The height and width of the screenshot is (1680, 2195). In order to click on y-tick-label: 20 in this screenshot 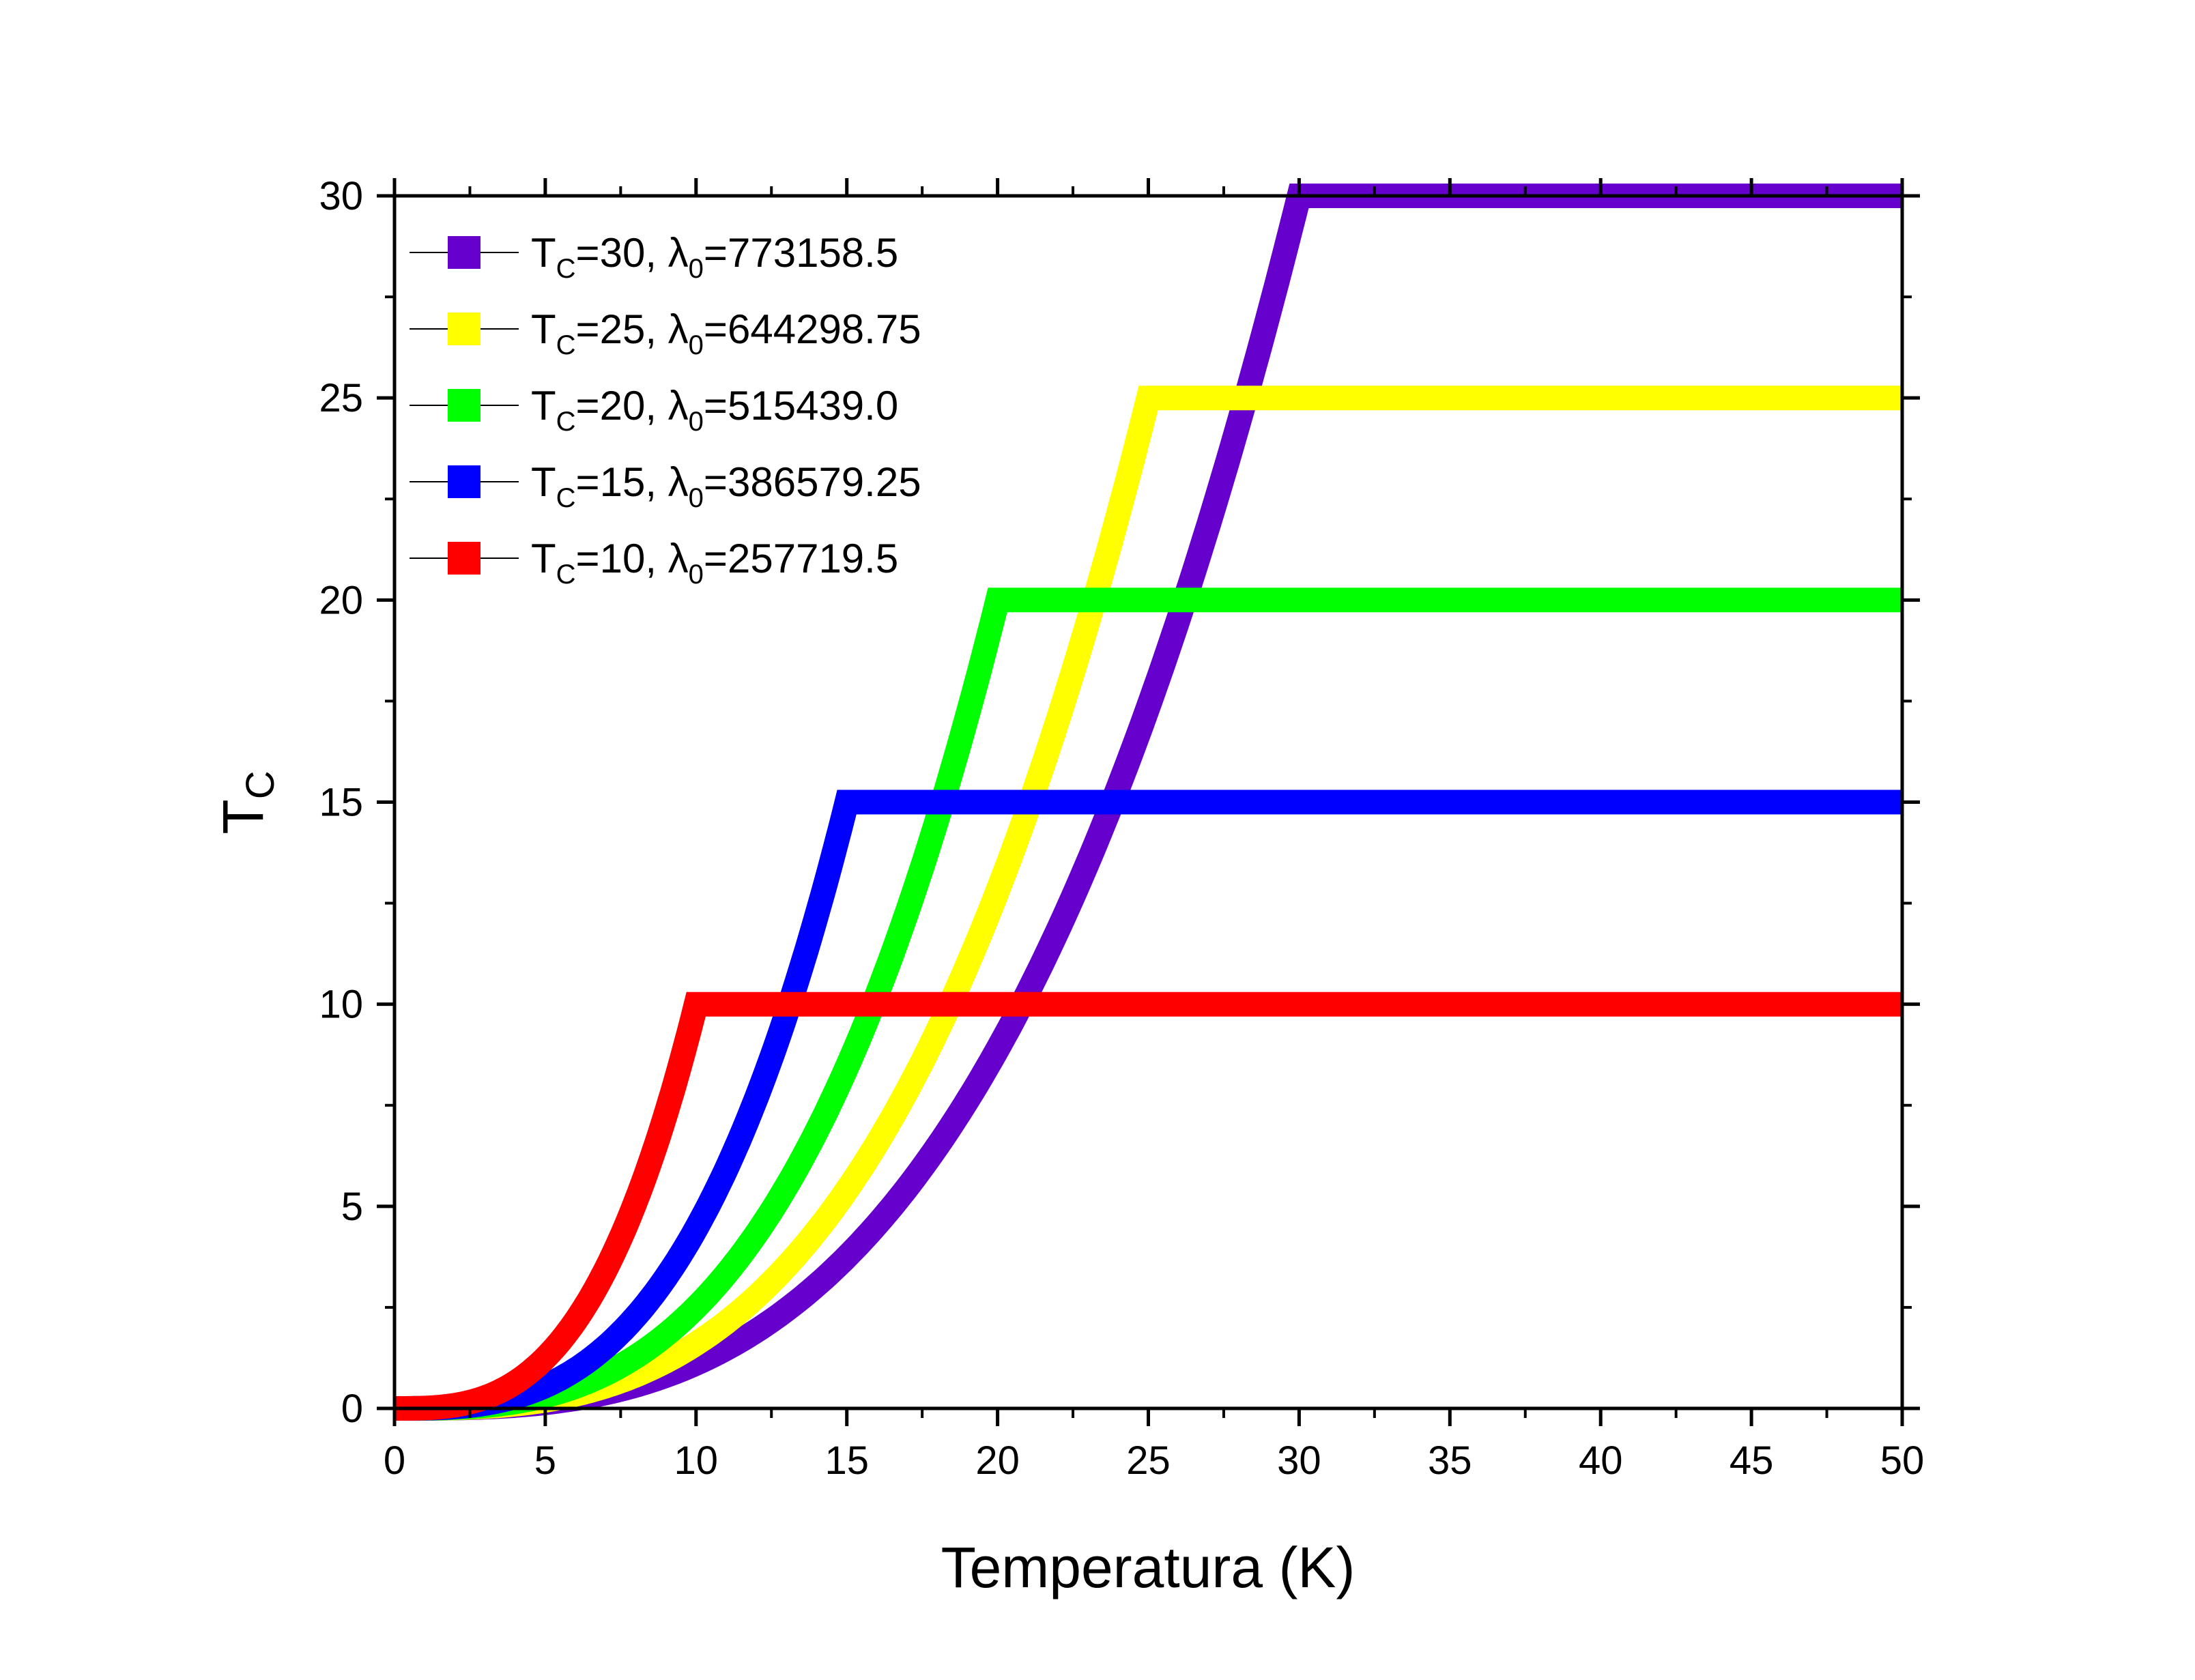, I will do `click(341, 600)`.